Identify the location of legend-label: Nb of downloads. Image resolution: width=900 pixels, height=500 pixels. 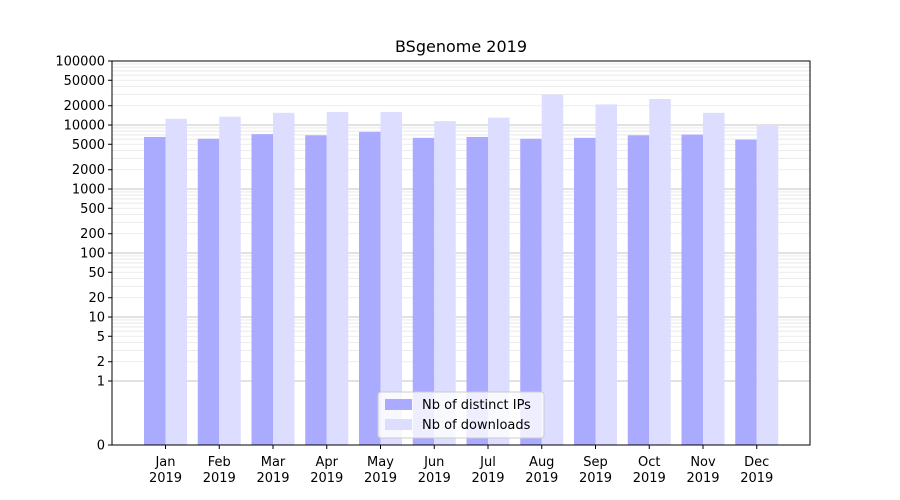
(476, 425).